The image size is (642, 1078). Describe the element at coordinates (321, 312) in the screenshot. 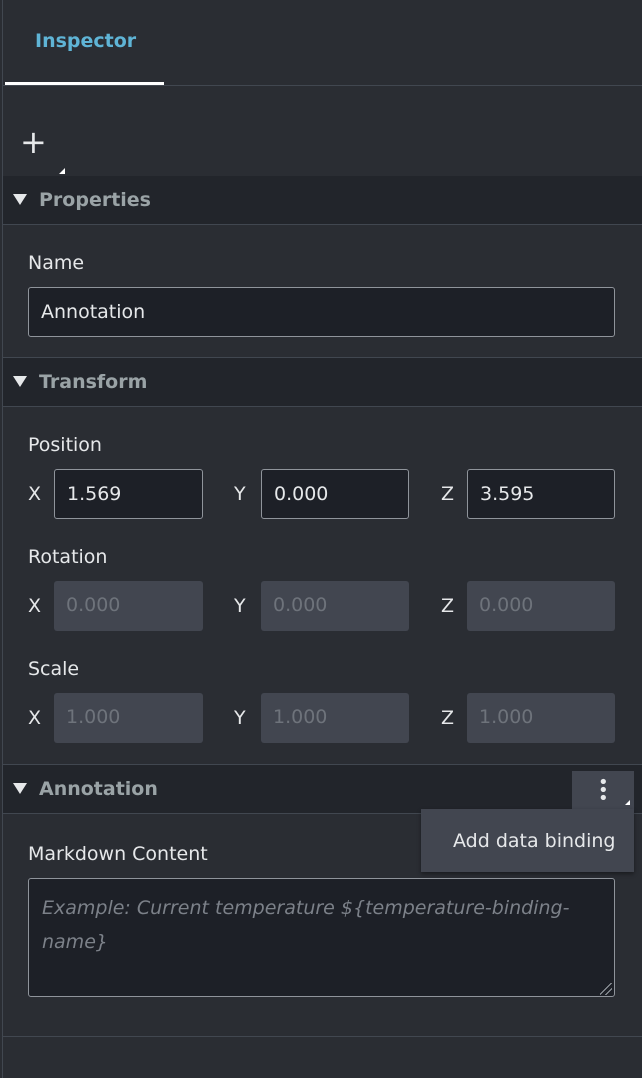

I see `name-input` at that location.